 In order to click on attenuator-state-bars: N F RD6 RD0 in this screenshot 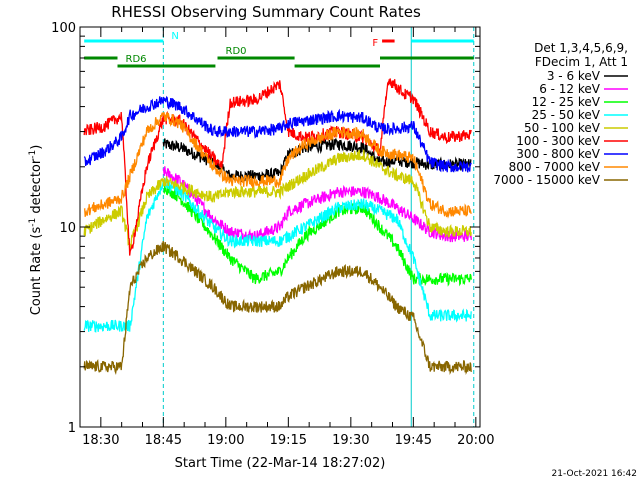, I will do `click(279, 49)`.